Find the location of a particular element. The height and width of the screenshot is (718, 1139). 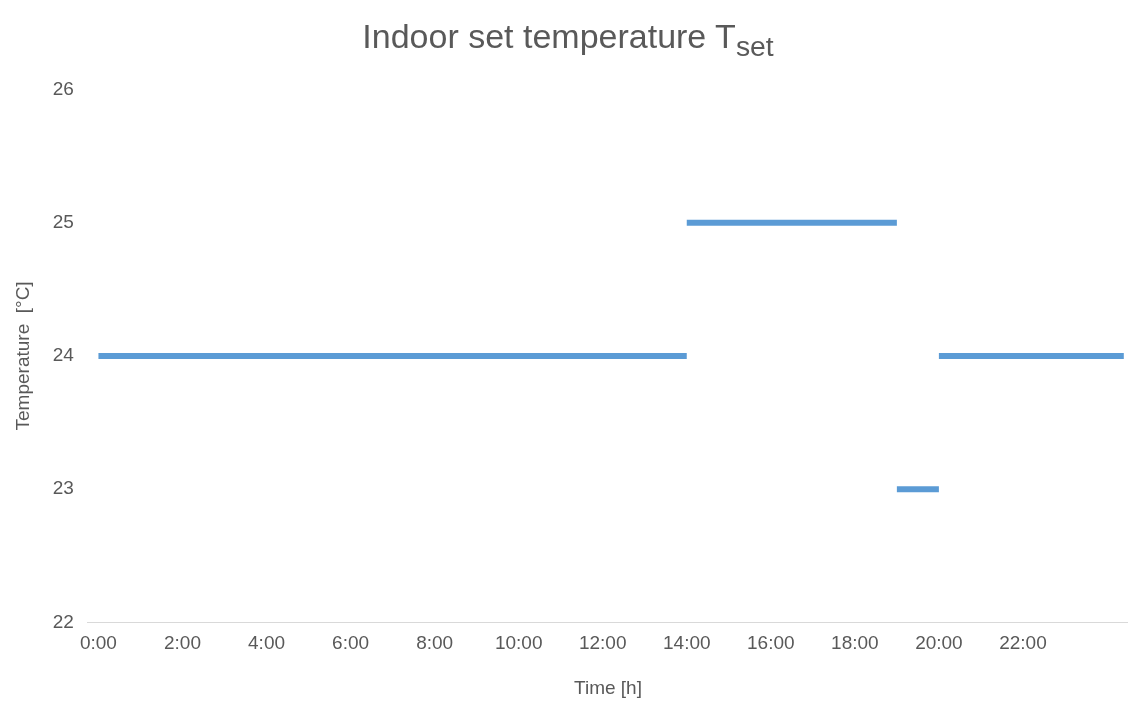

x-tick-label: 10:00 is located at coordinates (518, 643).